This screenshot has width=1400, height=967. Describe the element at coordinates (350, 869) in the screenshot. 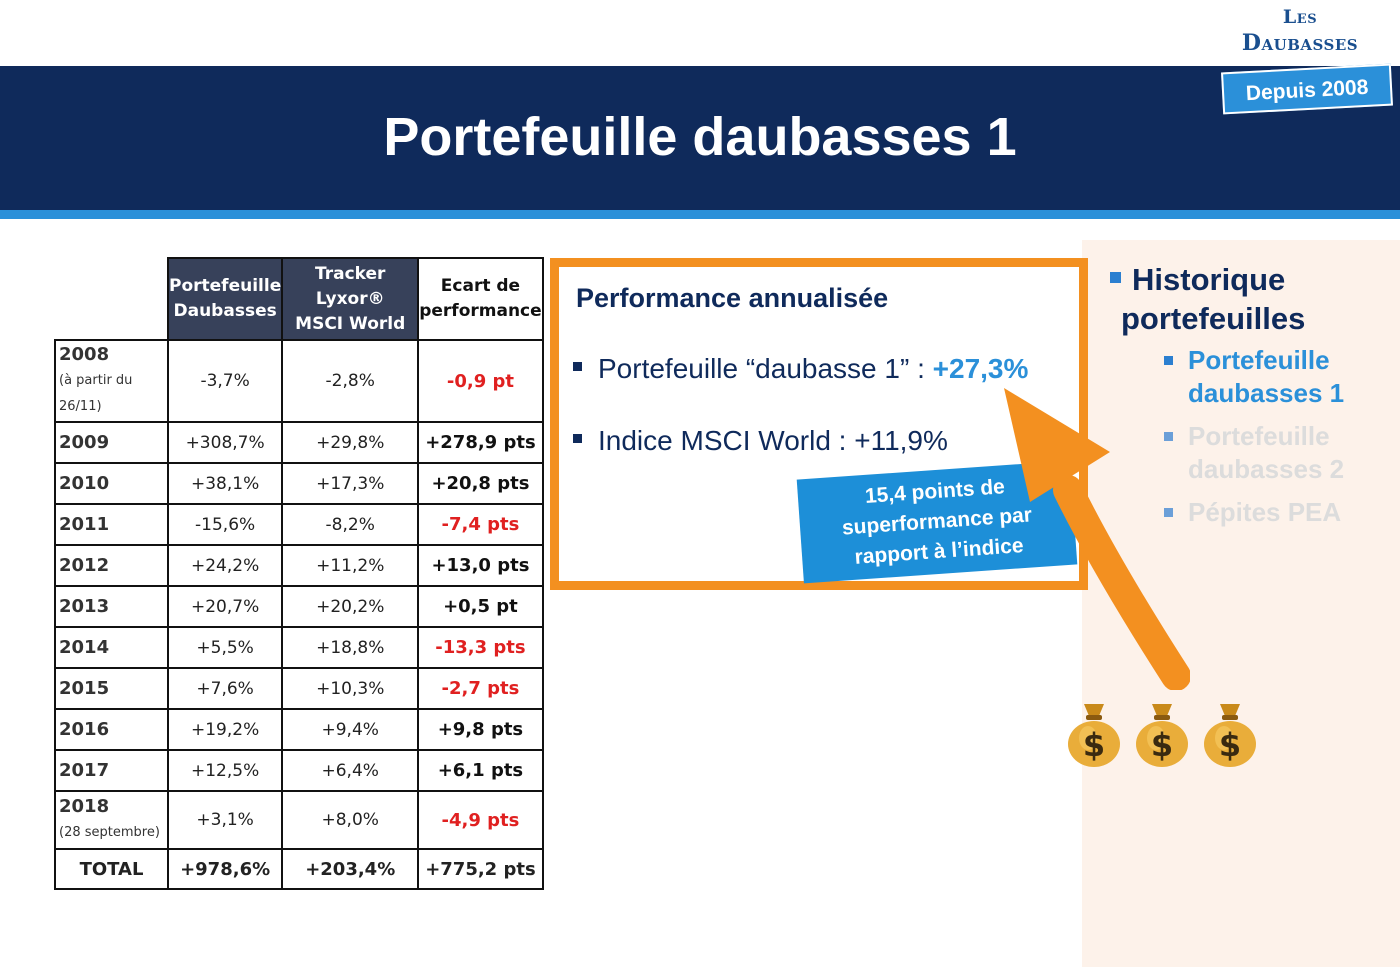

I see `total-tracker-cell: +203,4%` at that location.